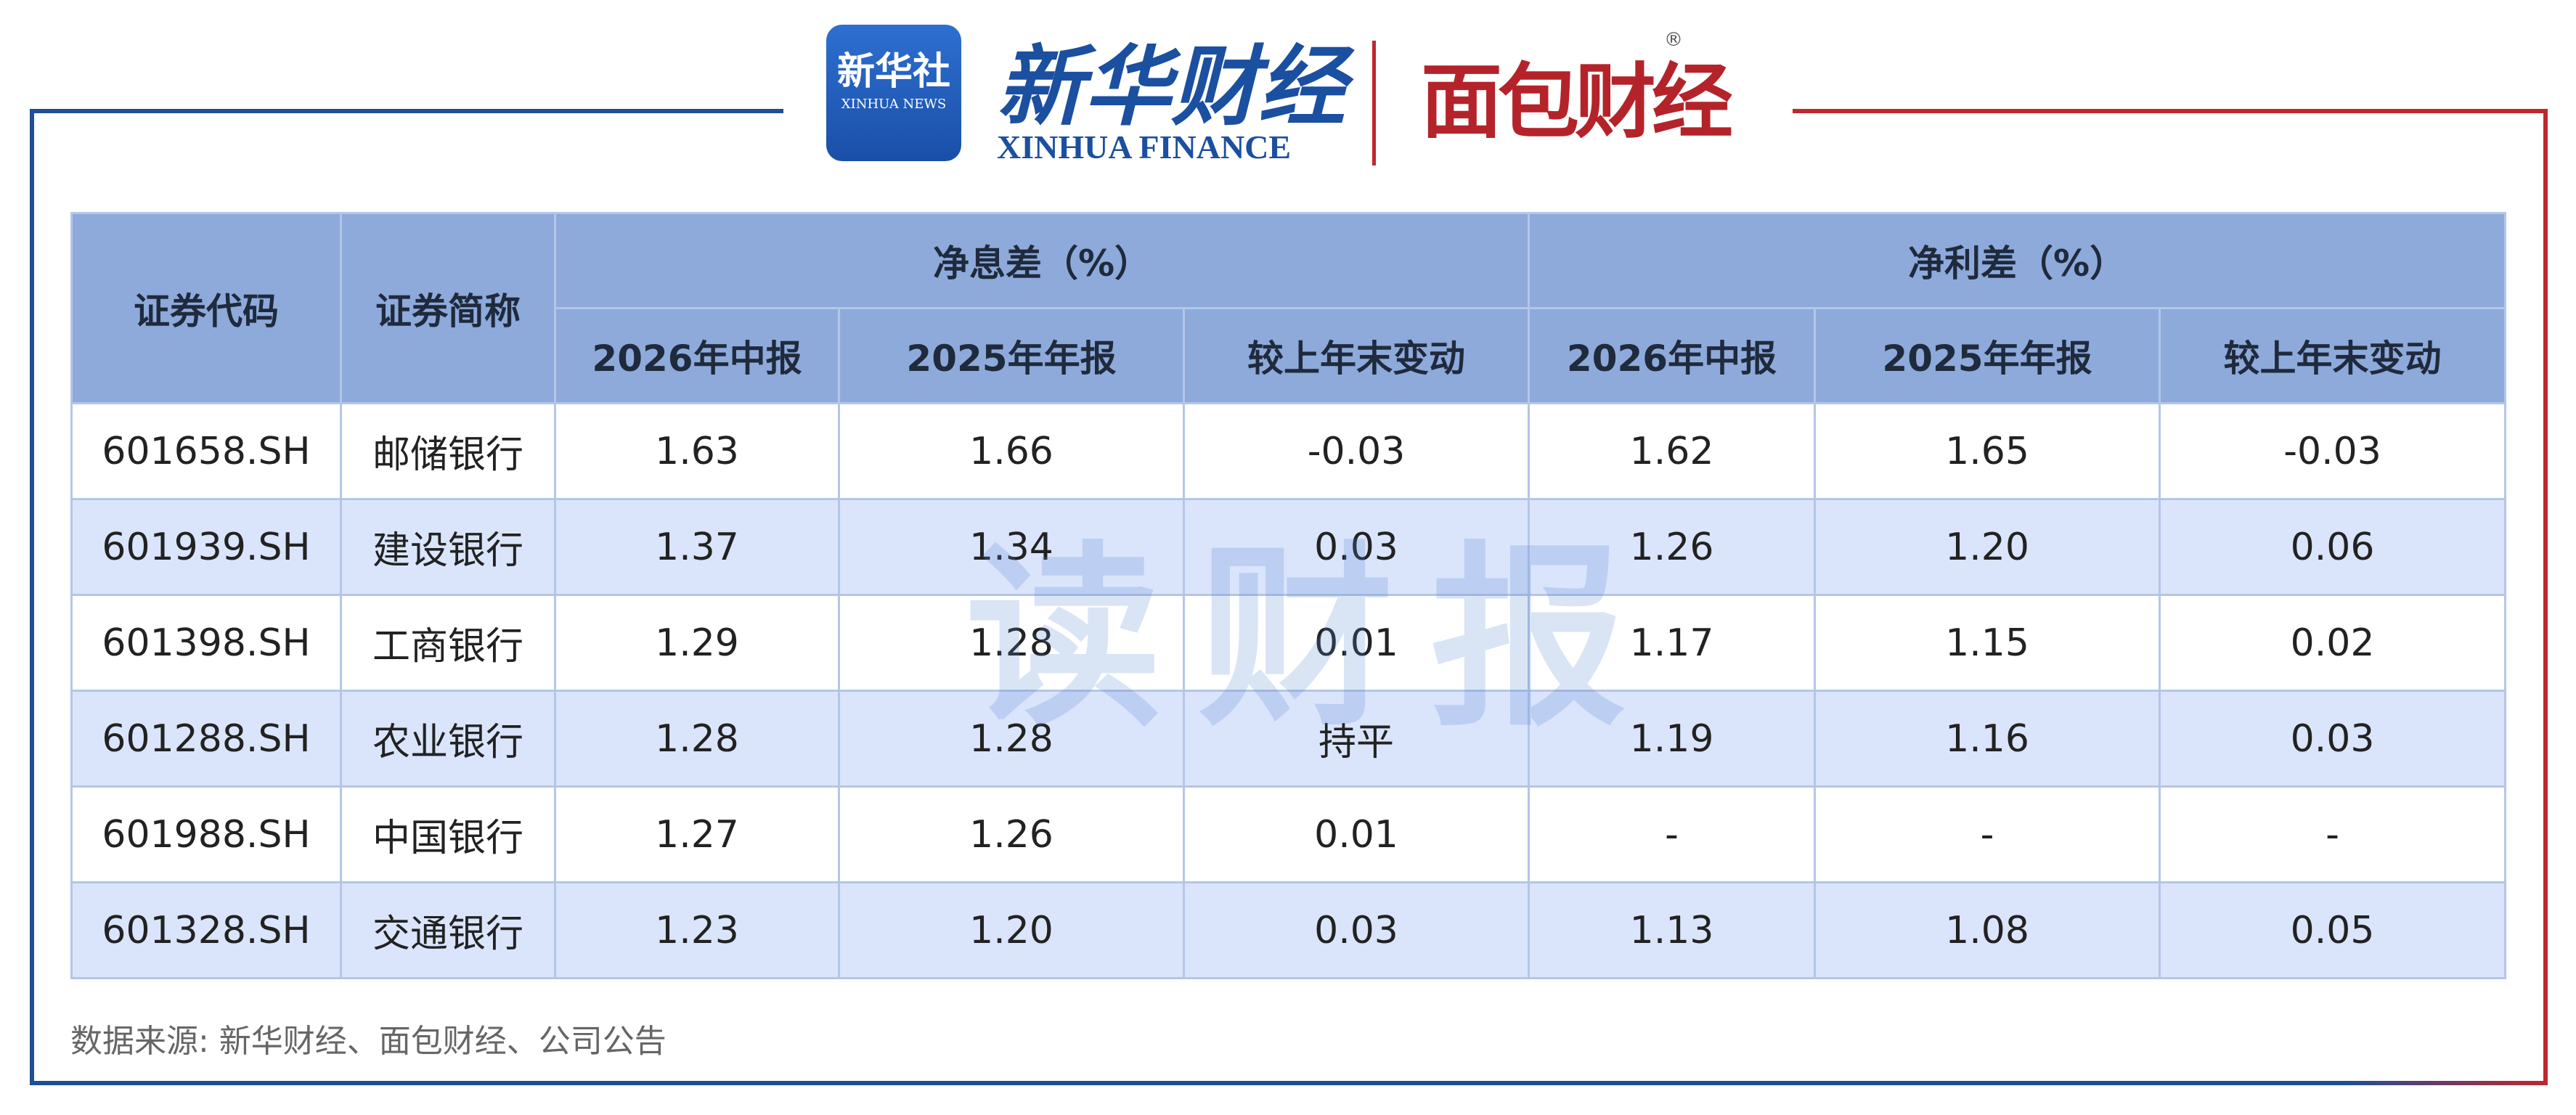  I want to click on source-note: 数据来源: 新华财经、面包财经、公司公告, so click(368, 1041).